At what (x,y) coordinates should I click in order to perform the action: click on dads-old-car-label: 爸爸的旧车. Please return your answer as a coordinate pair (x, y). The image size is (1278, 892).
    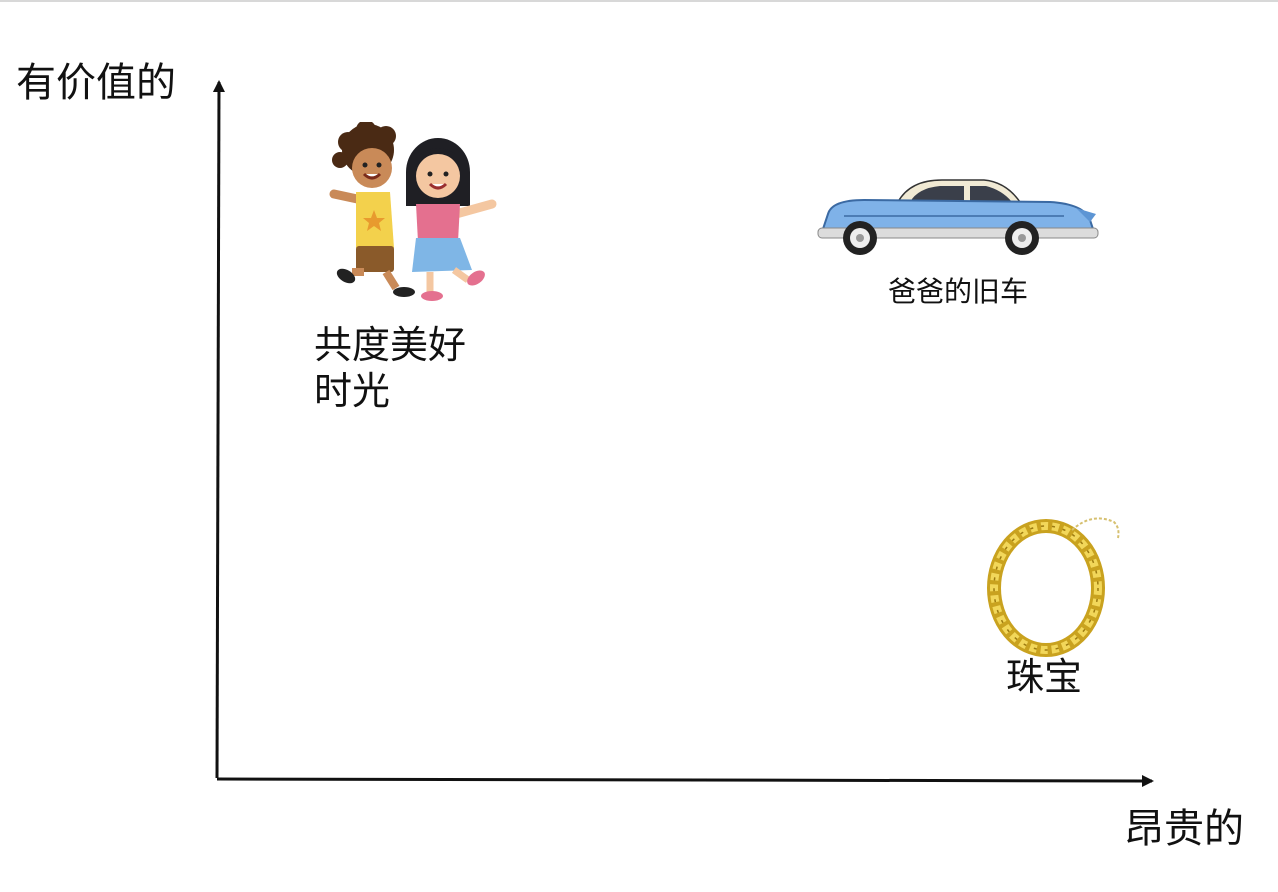
    Looking at the image, I should click on (958, 291).